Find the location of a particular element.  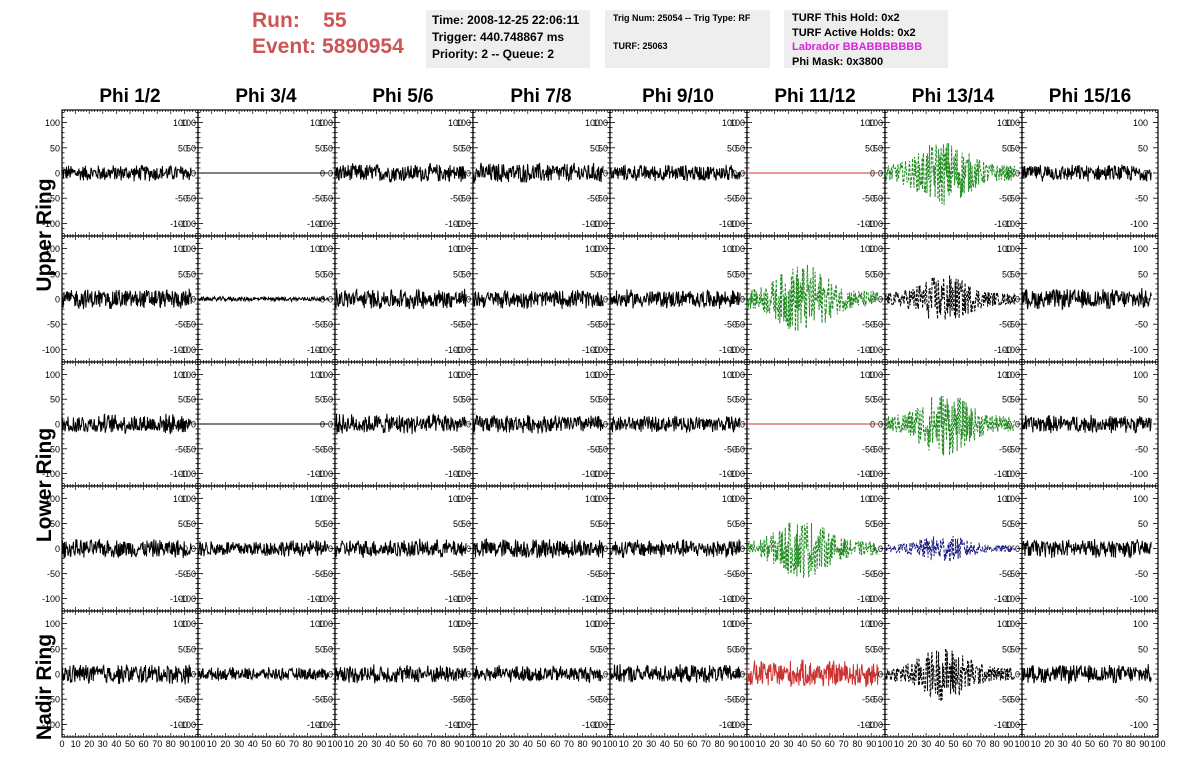

phi-mask-text: Phi Mask: 0x3800 is located at coordinates (838, 61).